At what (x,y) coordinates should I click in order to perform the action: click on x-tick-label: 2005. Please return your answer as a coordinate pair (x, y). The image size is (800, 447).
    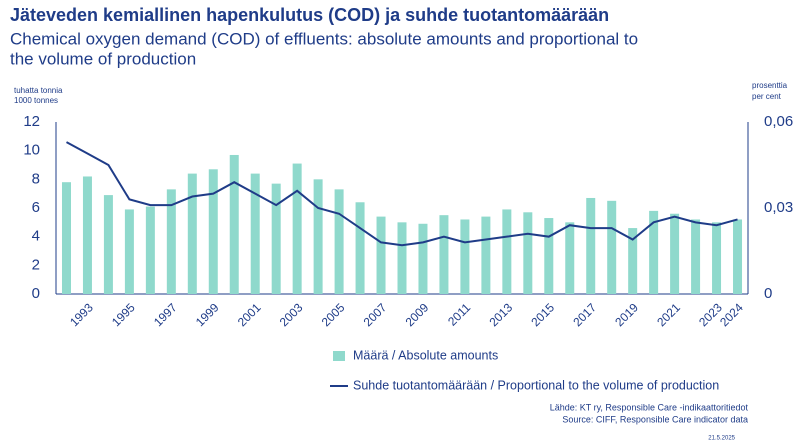
    Looking at the image, I should click on (333, 314).